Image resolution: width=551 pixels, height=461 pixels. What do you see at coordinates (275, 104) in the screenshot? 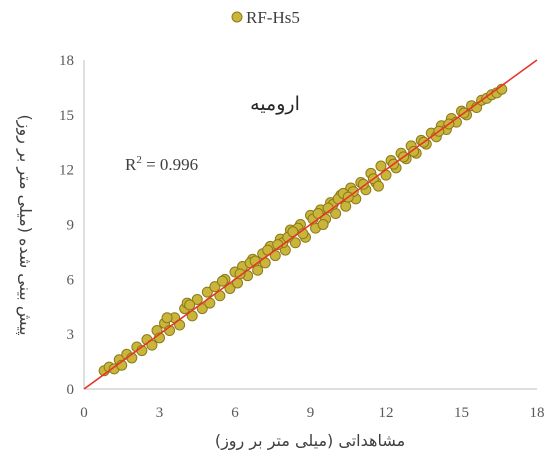
I see `chart-title: ارومیه` at bounding box center [275, 104].